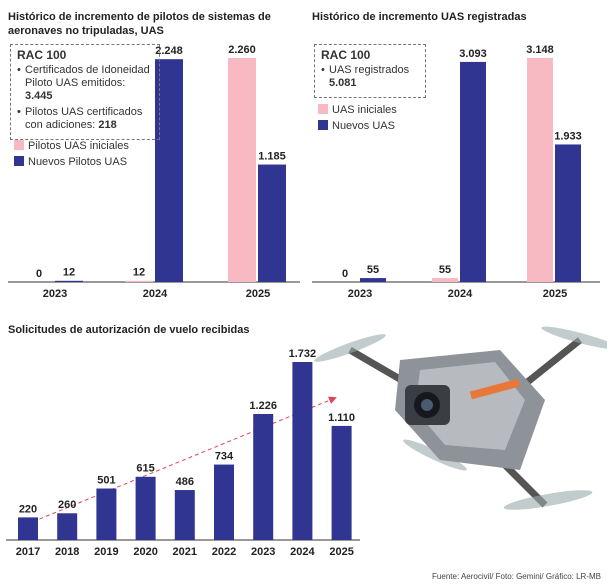  I want to click on value-label: 3.093, so click(473, 54).